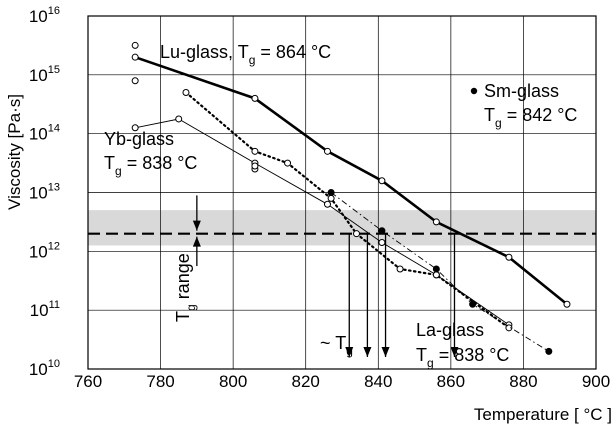 The width and height of the screenshot is (616, 428). Describe the element at coordinates (596, 381) in the screenshot. I see `x-tick-label: 900` at that location.